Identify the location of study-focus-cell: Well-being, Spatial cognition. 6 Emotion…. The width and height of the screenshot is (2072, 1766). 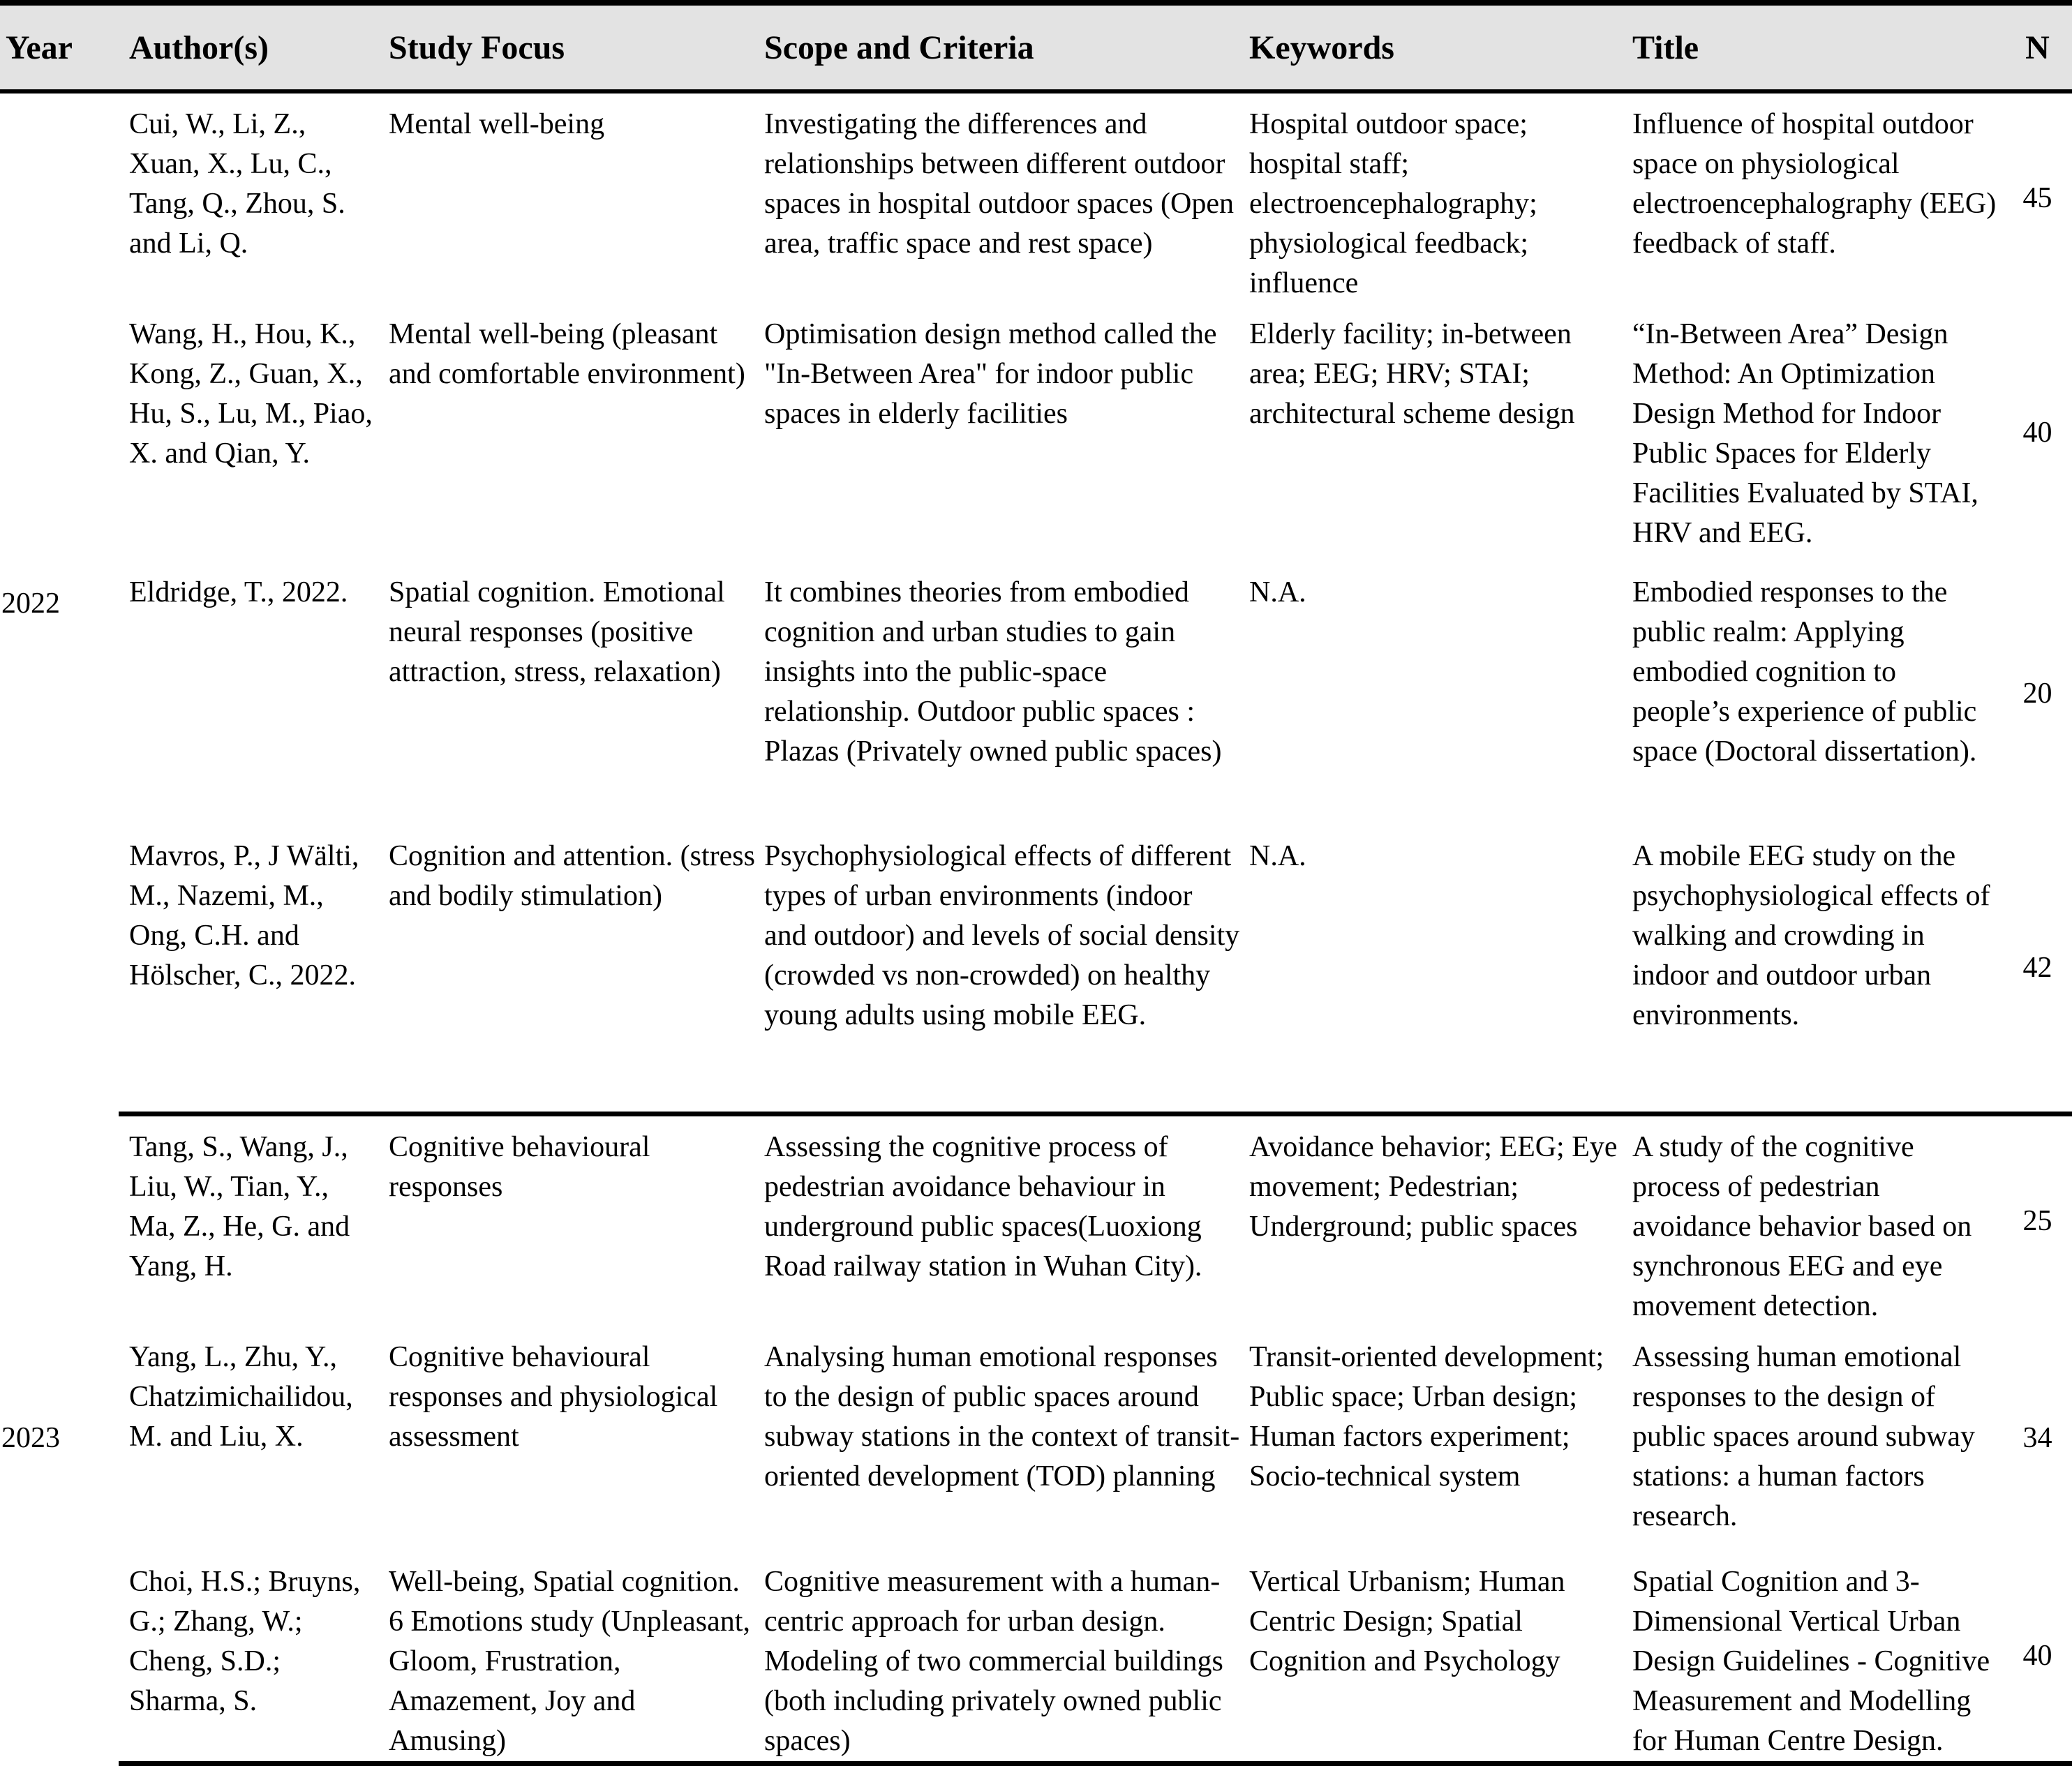
(568, 1658).